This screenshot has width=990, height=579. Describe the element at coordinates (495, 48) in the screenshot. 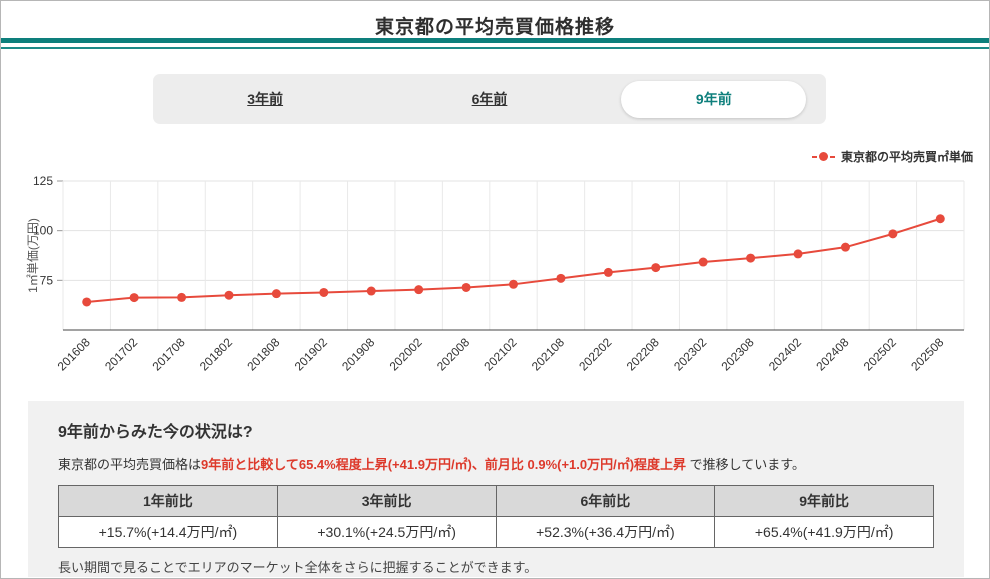

I see `title-divider-thin` at that location.